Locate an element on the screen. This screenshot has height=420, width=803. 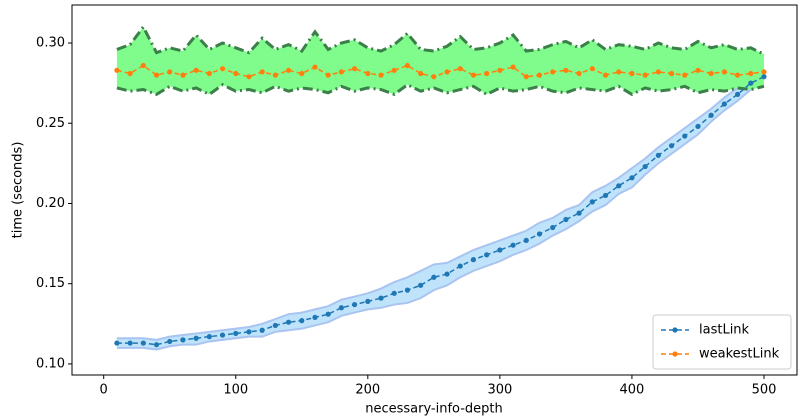
x-tick-label: 200 is located at coordinates (367, 390).